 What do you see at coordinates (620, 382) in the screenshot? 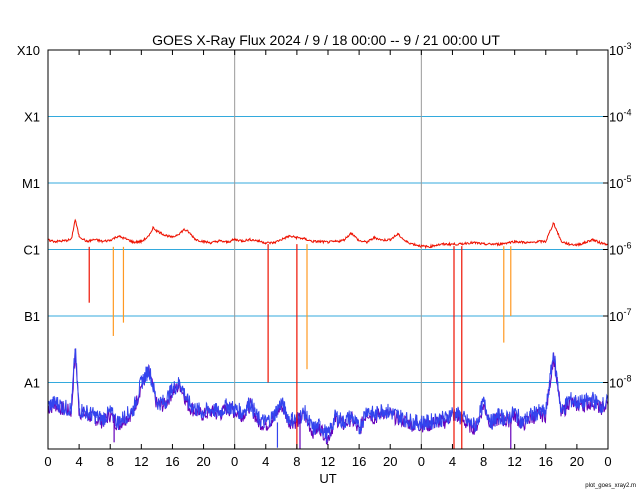
I see `y-flux-label: 10-8` at bounding box center [620, 382].